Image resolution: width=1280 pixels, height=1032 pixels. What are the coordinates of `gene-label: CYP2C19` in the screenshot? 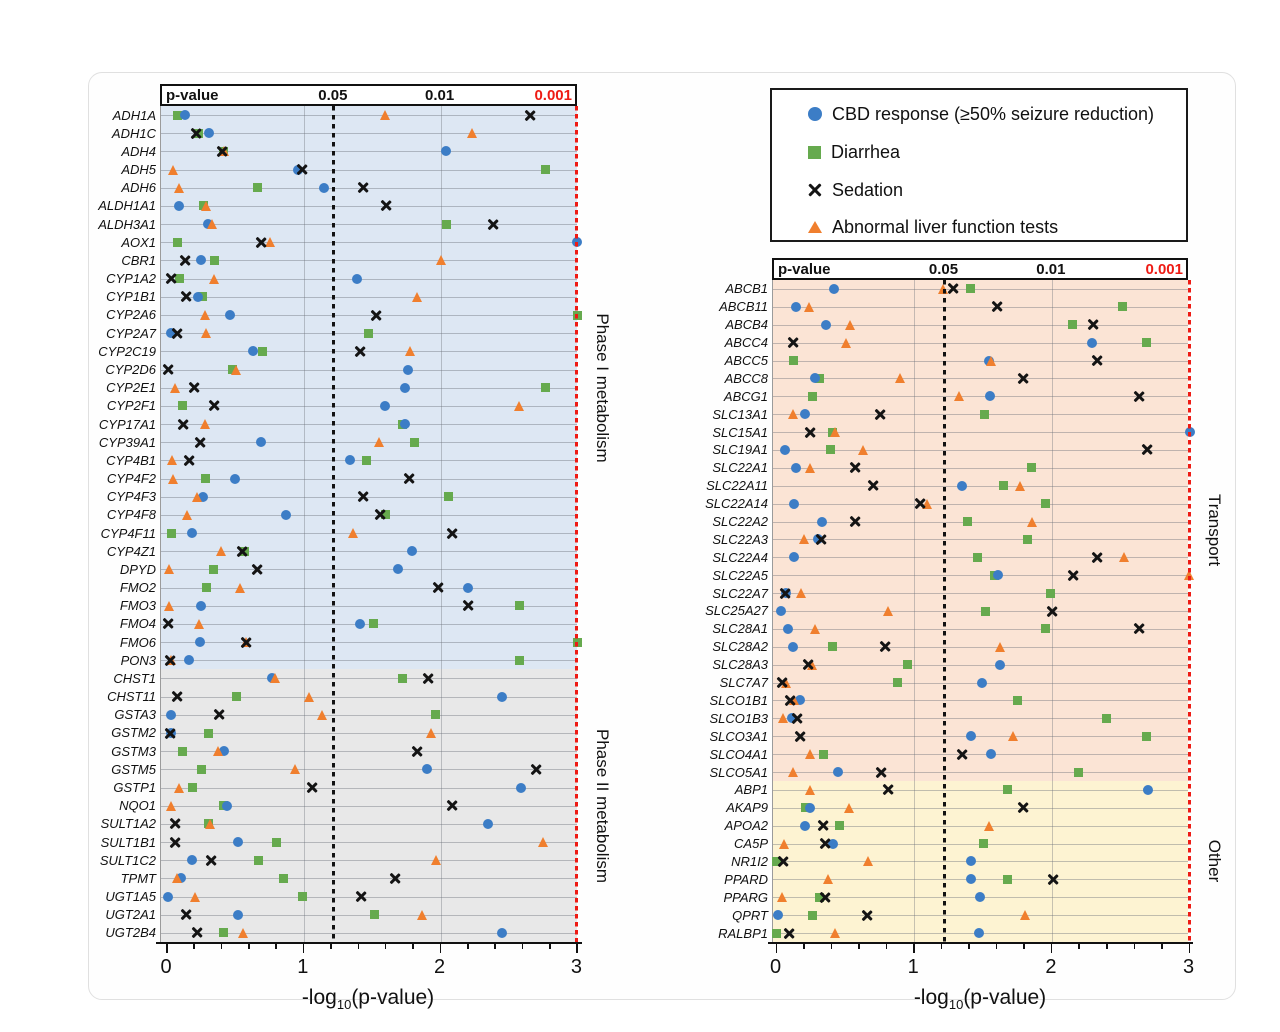 It's located at (127, 351).